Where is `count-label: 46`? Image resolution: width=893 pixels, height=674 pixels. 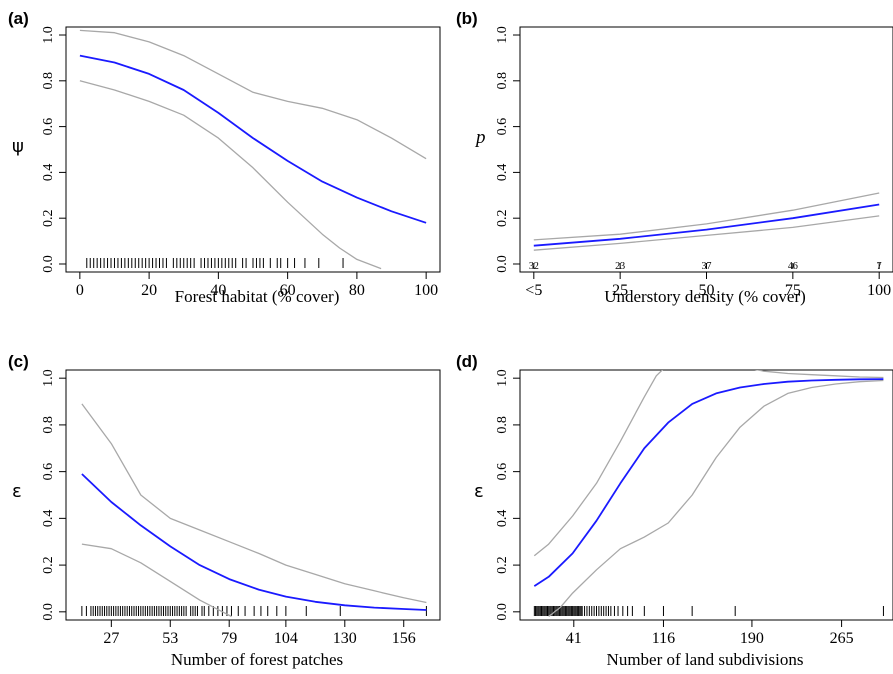
count-label: 46 is located at coordinates (793, 266).